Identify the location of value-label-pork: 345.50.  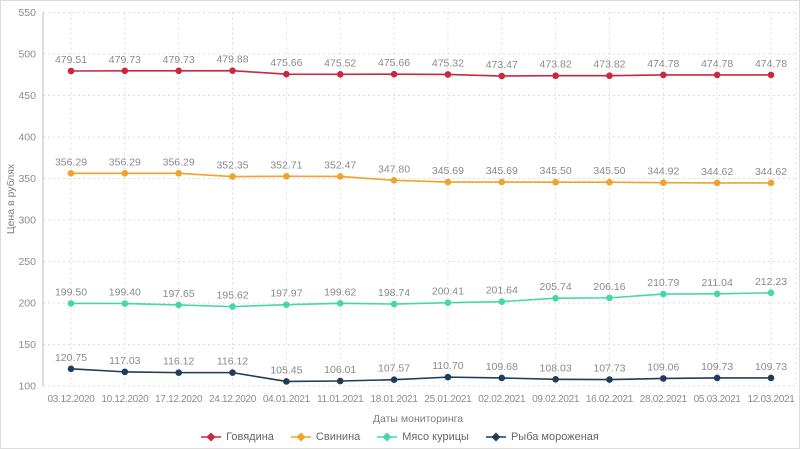
(609, 171).